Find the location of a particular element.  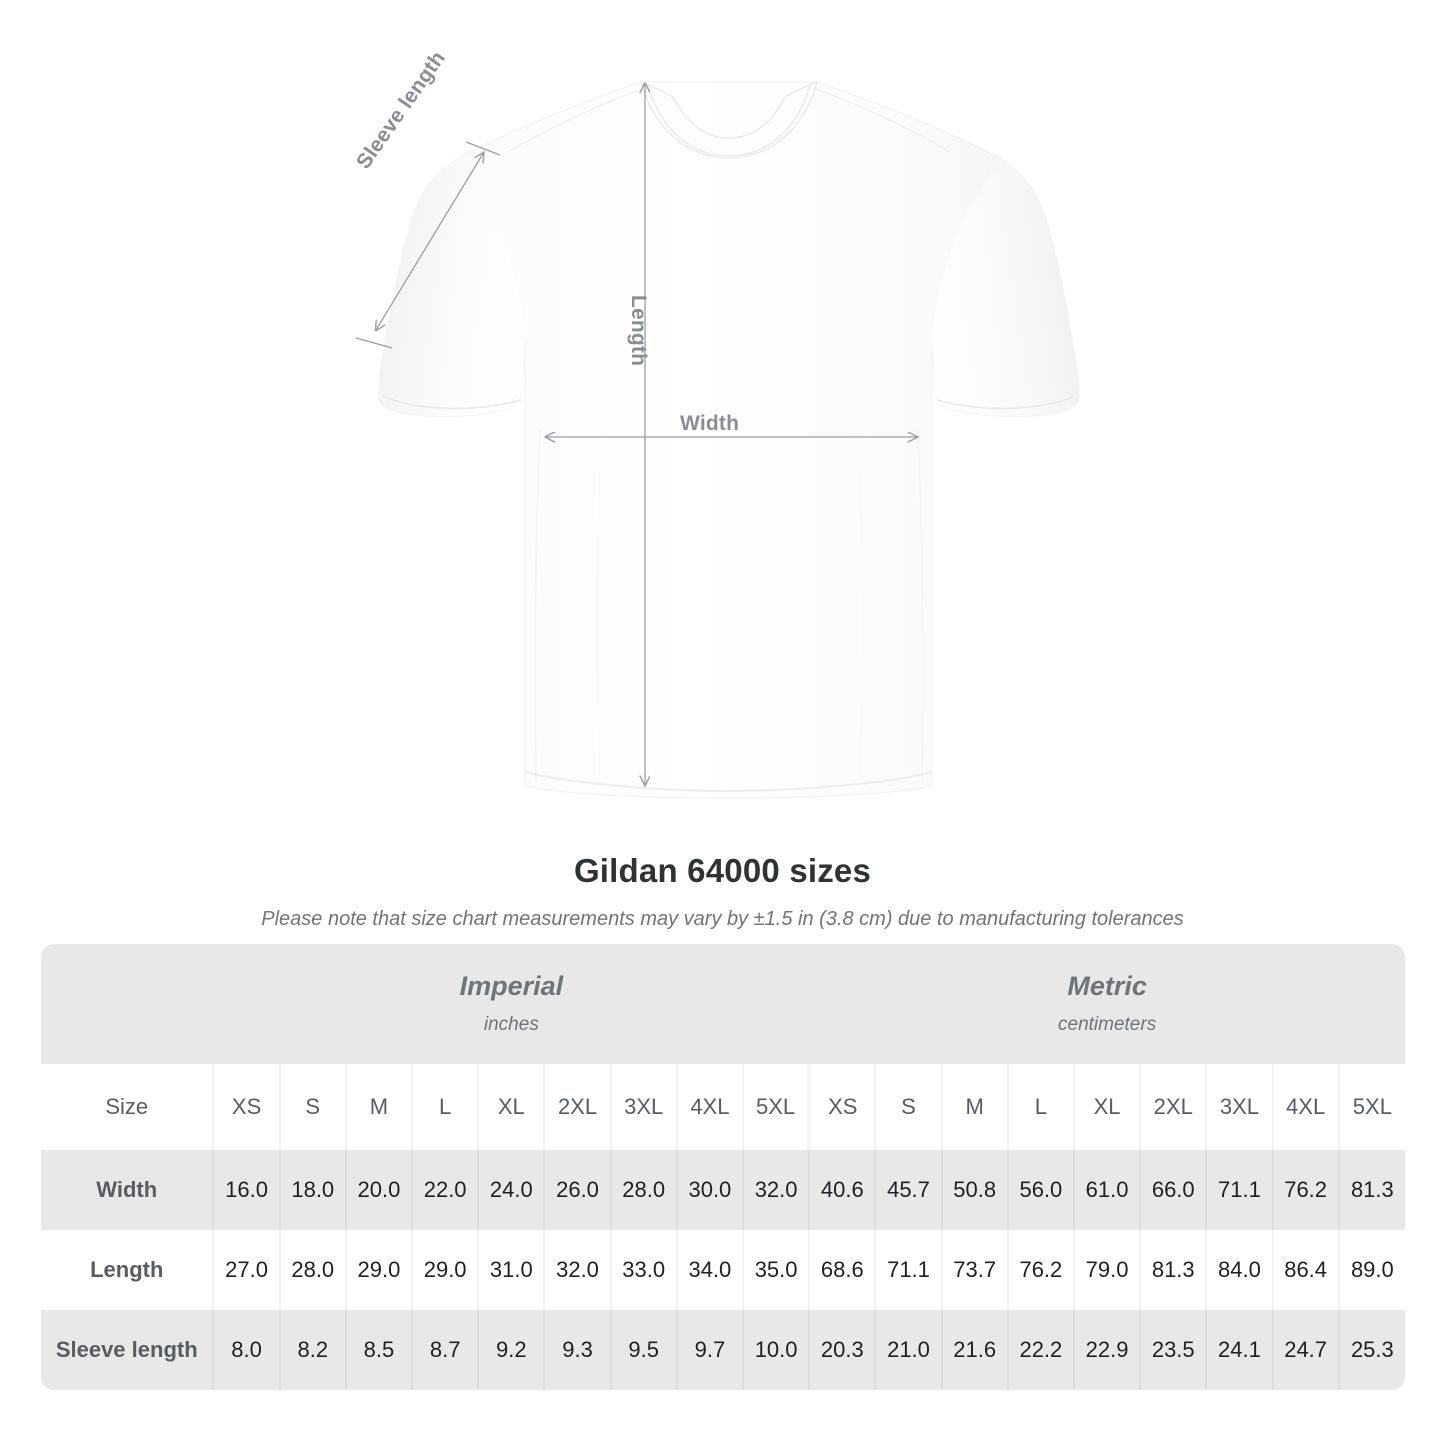

imperial-label: Imperial is located at coordinates (511, 986).